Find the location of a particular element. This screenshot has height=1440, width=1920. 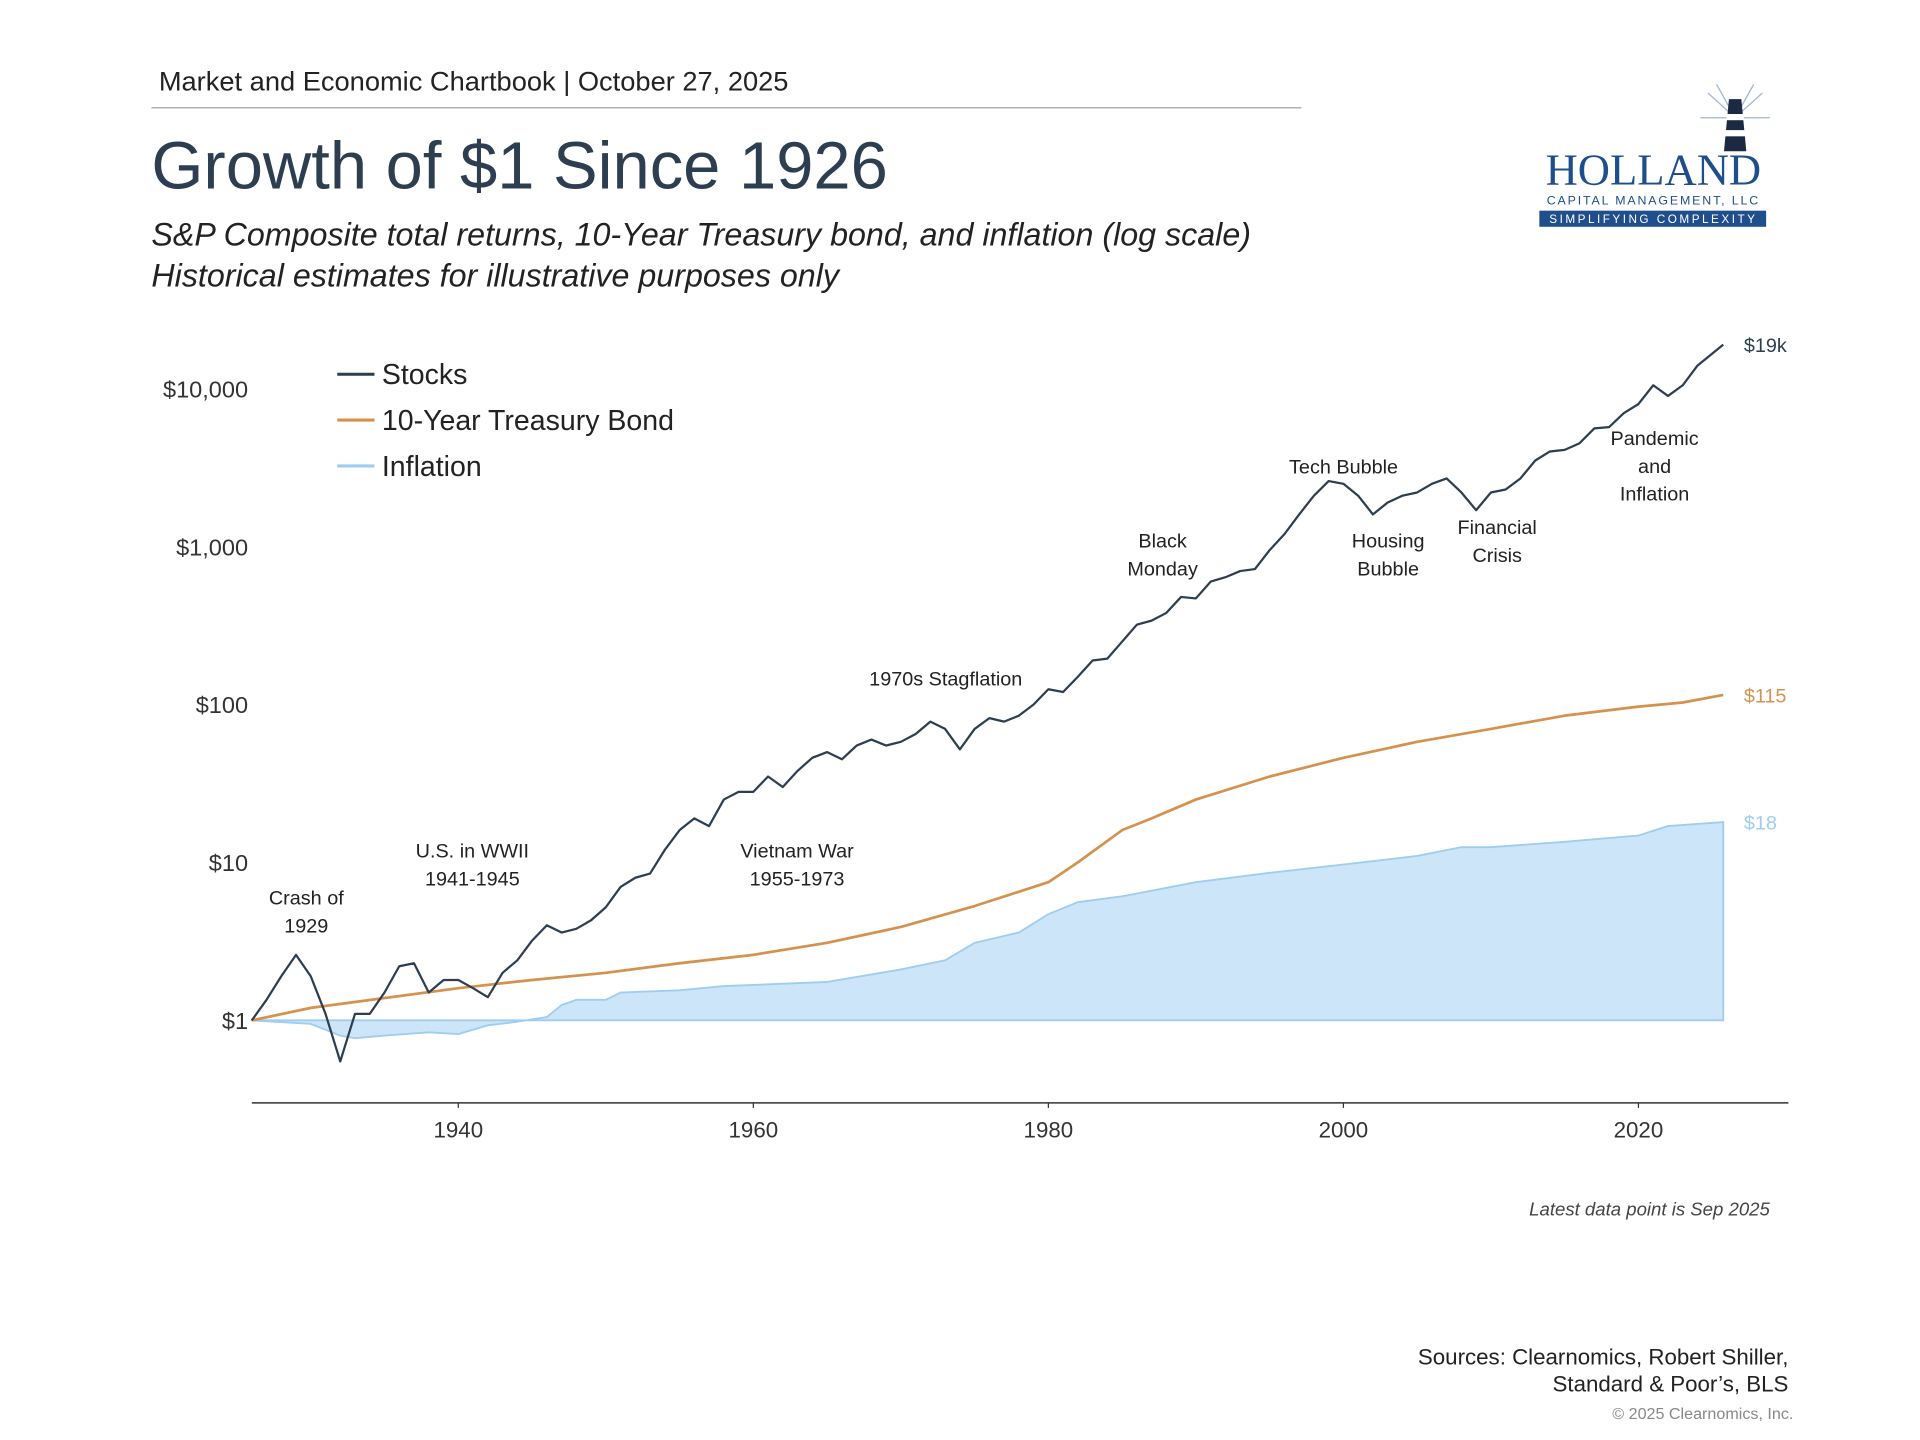

logo-tagline: SIMPLIFYING COMPLEXITY is located at coordinates (1653, 219).